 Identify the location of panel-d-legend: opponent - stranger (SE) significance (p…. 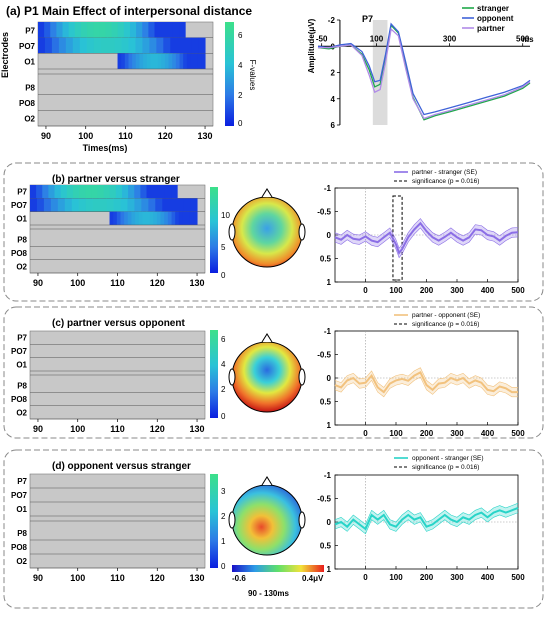
(439, 463).